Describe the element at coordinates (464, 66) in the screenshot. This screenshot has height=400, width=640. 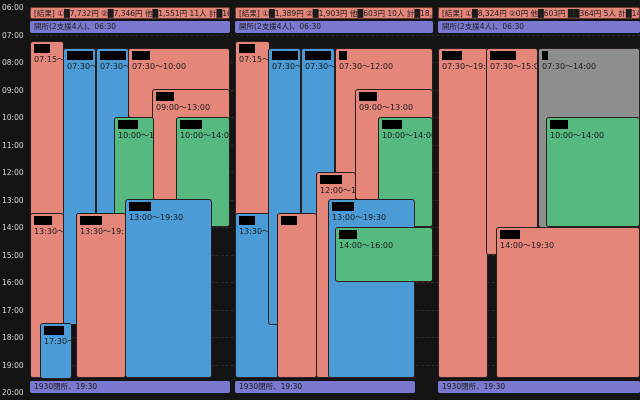
I see `shift-time: 07:30〜19:30` at that location.